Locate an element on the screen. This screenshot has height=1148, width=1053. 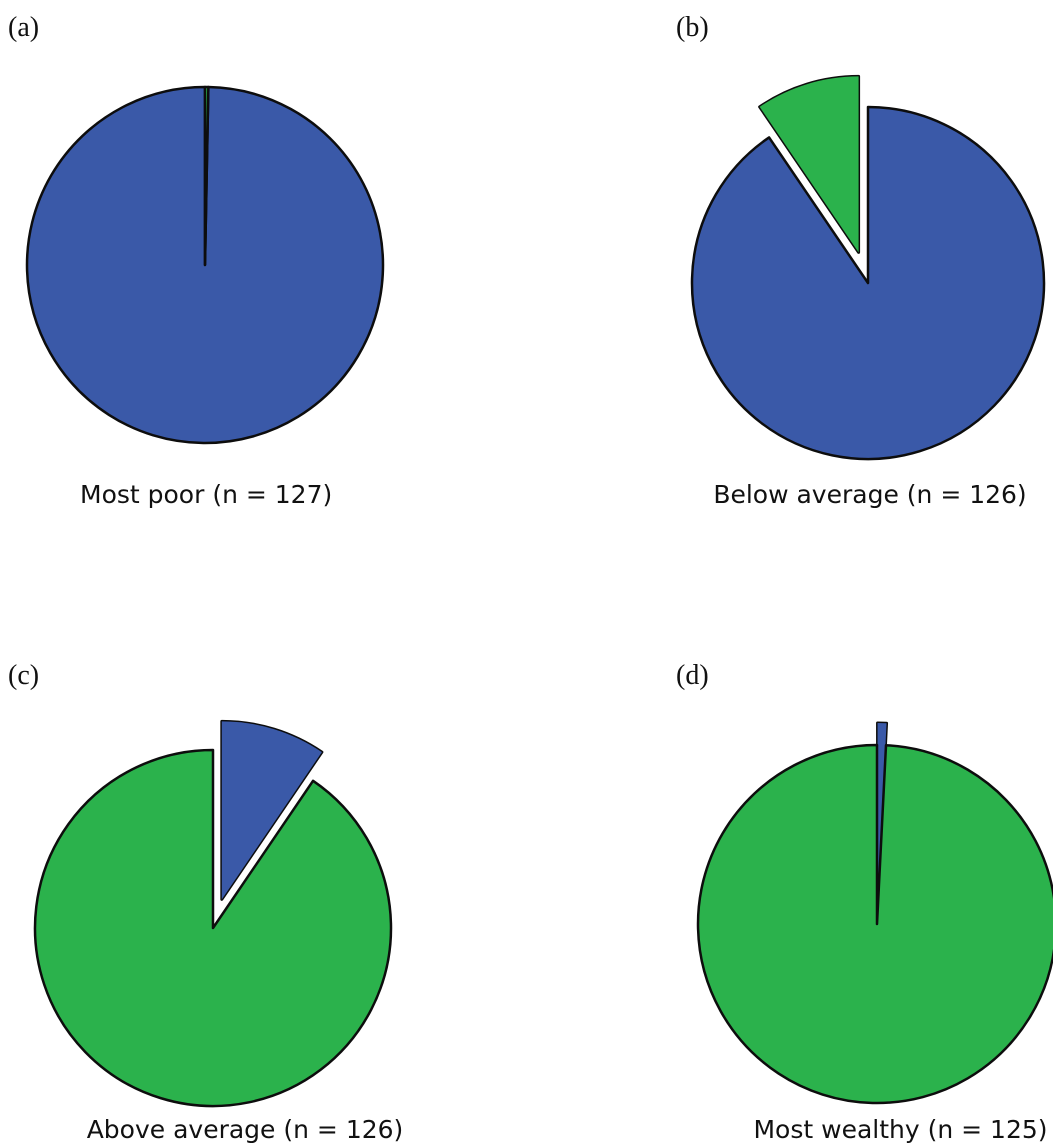
caption-c: Above average (n = 126) is located at coordinates (245, 1129).